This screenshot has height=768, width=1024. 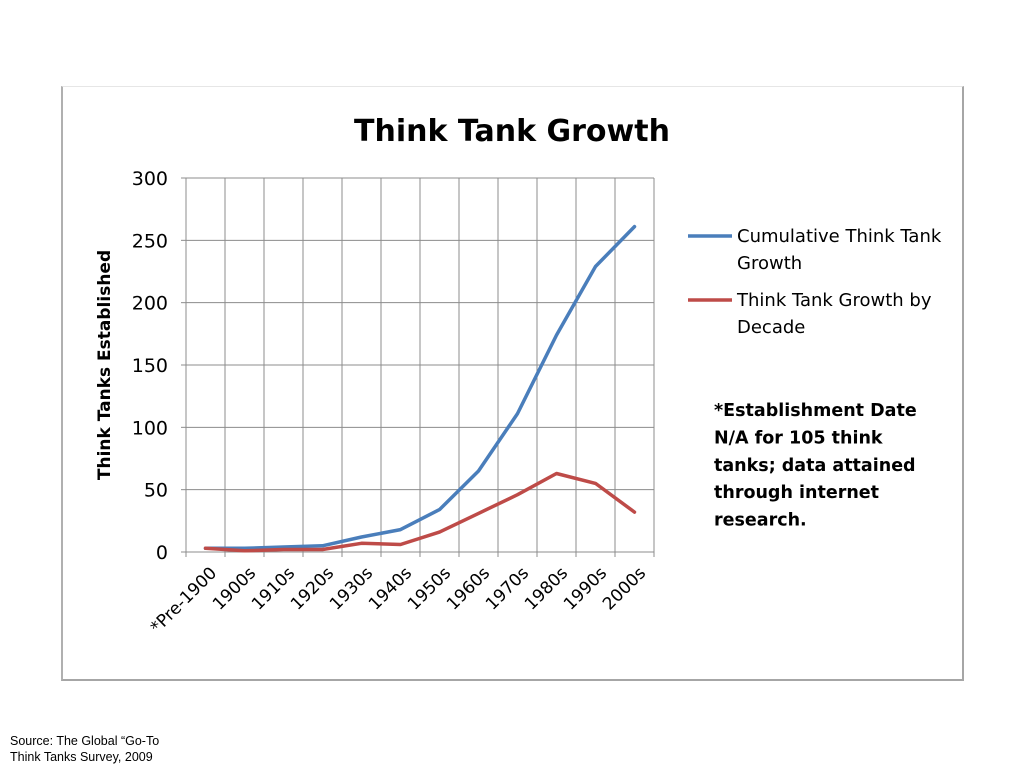 What do you see at coordinates (81, 757) in the screenshot?
I see `source-note-line-2: Think Tanks Survey, 2009` at bounding box center [81, 757].